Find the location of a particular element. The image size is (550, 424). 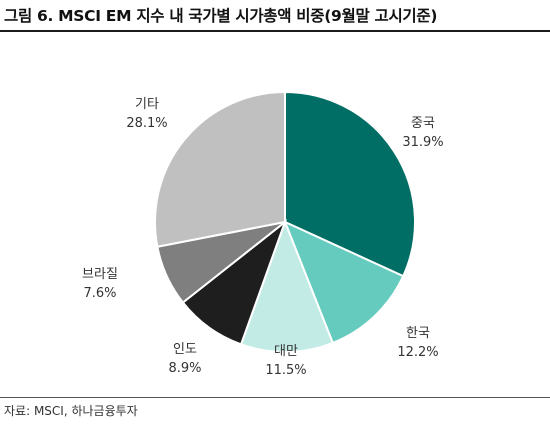

slice-value-label-2: 11.5% is located at coordinates (285, 370).